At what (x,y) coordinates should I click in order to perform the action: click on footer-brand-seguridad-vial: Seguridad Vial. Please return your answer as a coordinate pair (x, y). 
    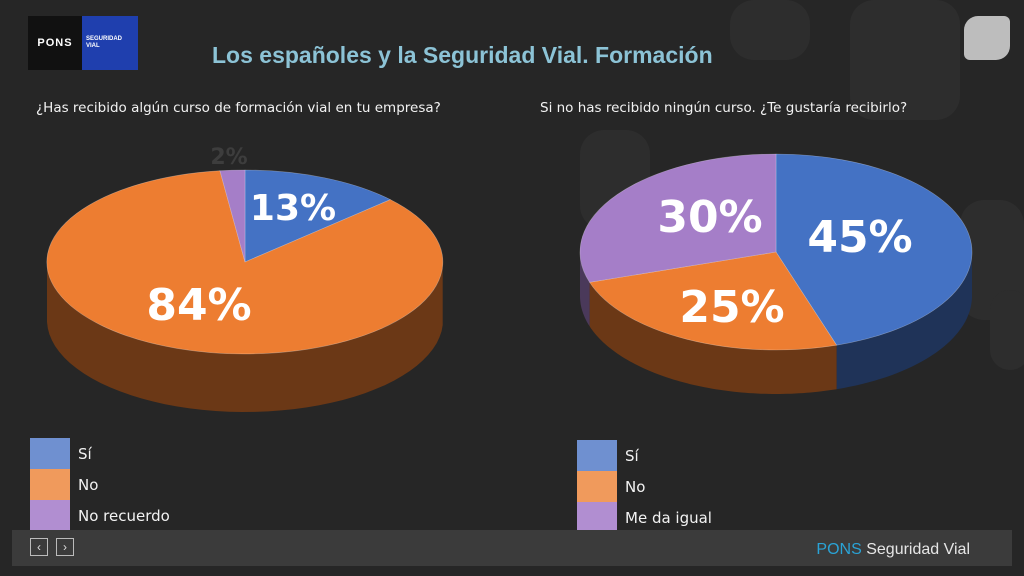
    Looking at the image, I should click on (918, 549).